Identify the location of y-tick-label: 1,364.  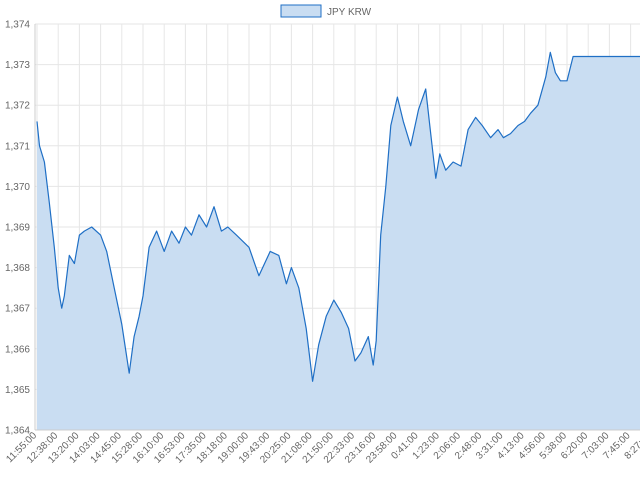
(17, 431).